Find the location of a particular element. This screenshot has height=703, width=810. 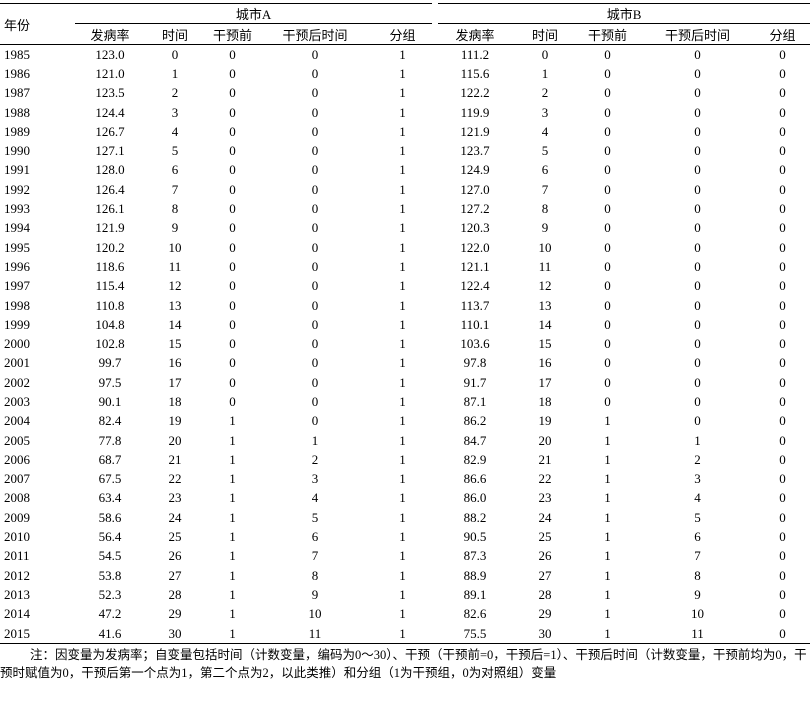

value-cell: 127.0 is located at coordinates (475, 189).